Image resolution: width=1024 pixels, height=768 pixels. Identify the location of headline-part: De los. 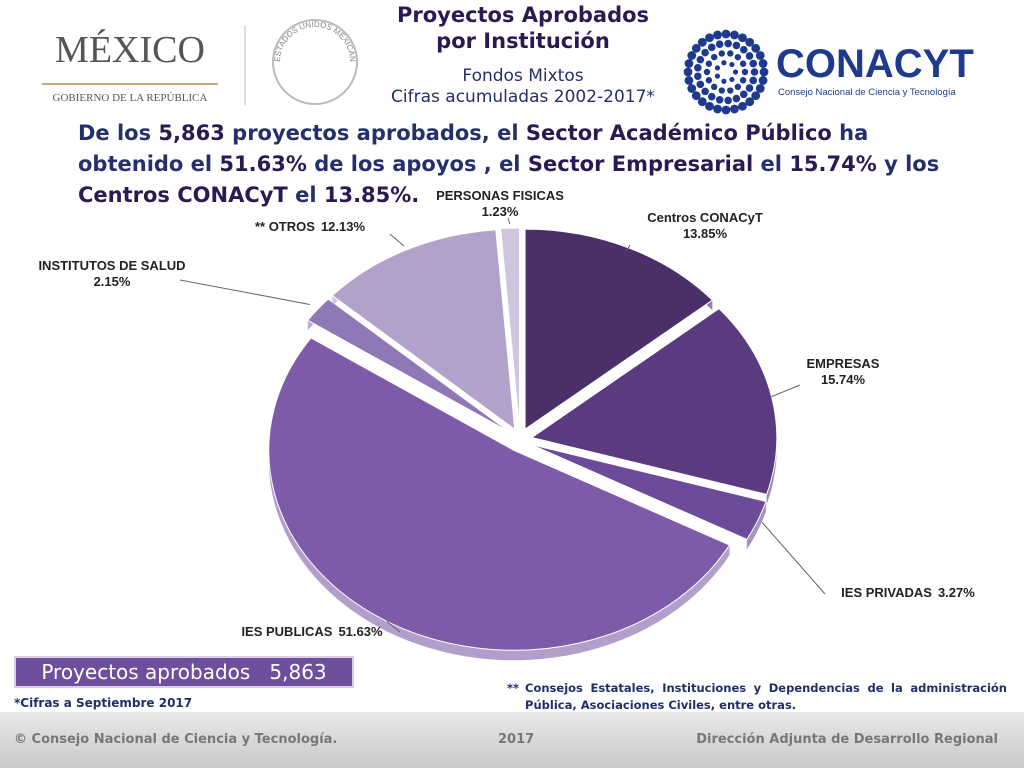
(118, 133).